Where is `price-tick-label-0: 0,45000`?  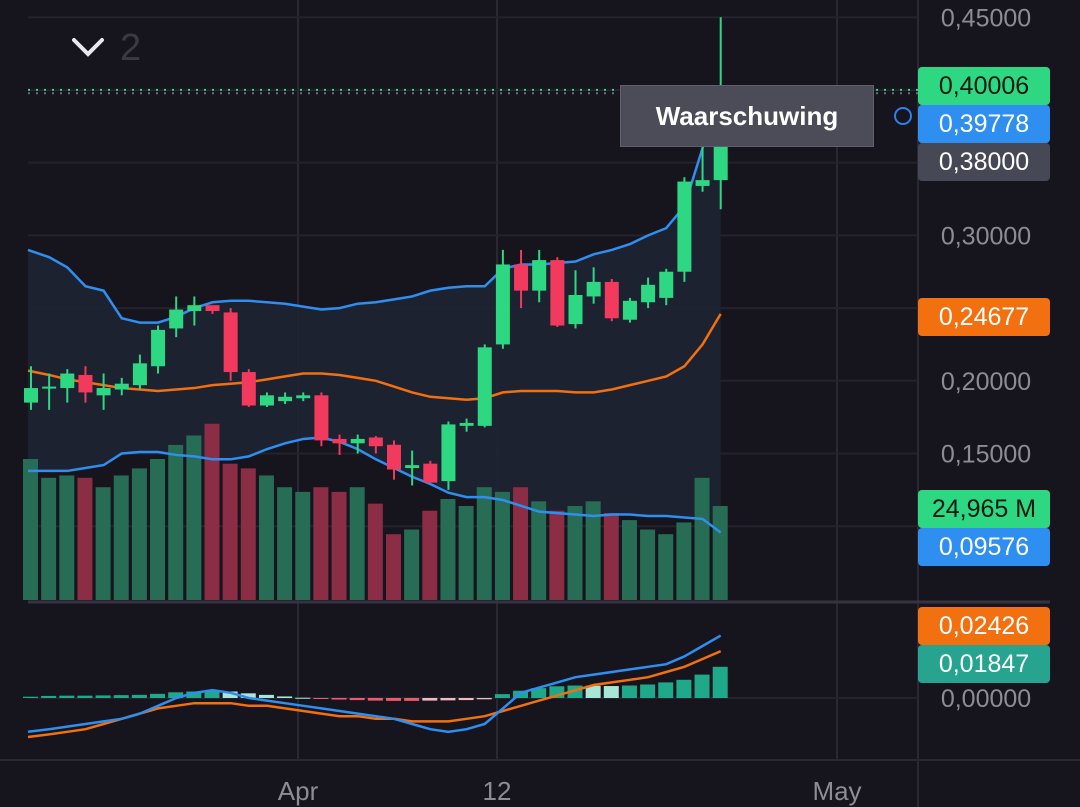 price-tick-label-0: 0,45000 is located at coordinates (986, 18).